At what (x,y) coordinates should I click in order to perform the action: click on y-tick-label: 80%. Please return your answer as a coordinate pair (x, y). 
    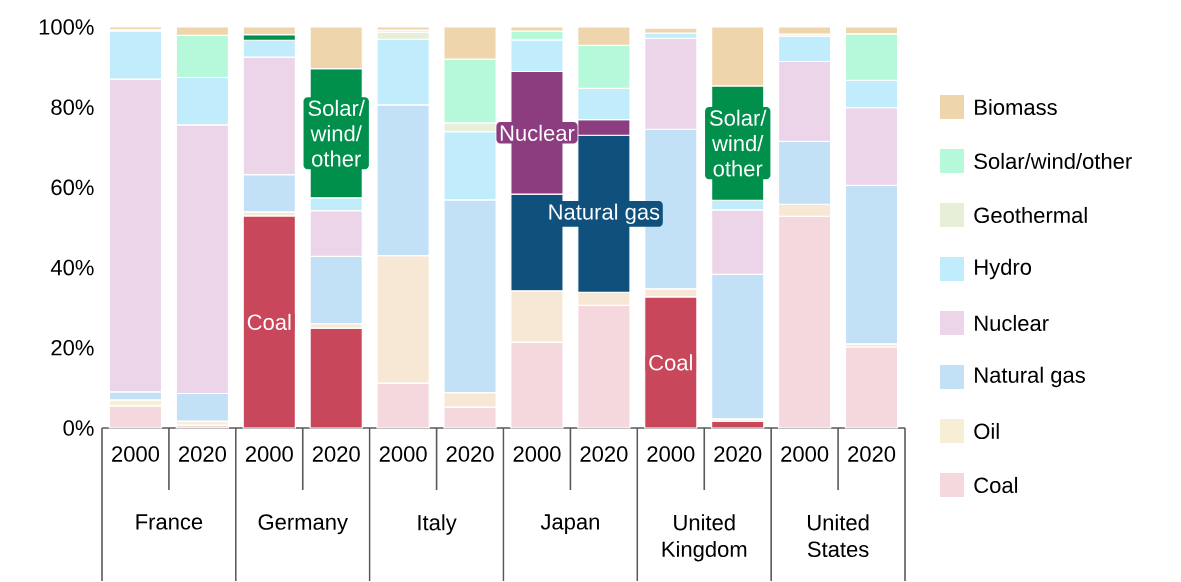
    Looking at the image, I should click on (72, 107).